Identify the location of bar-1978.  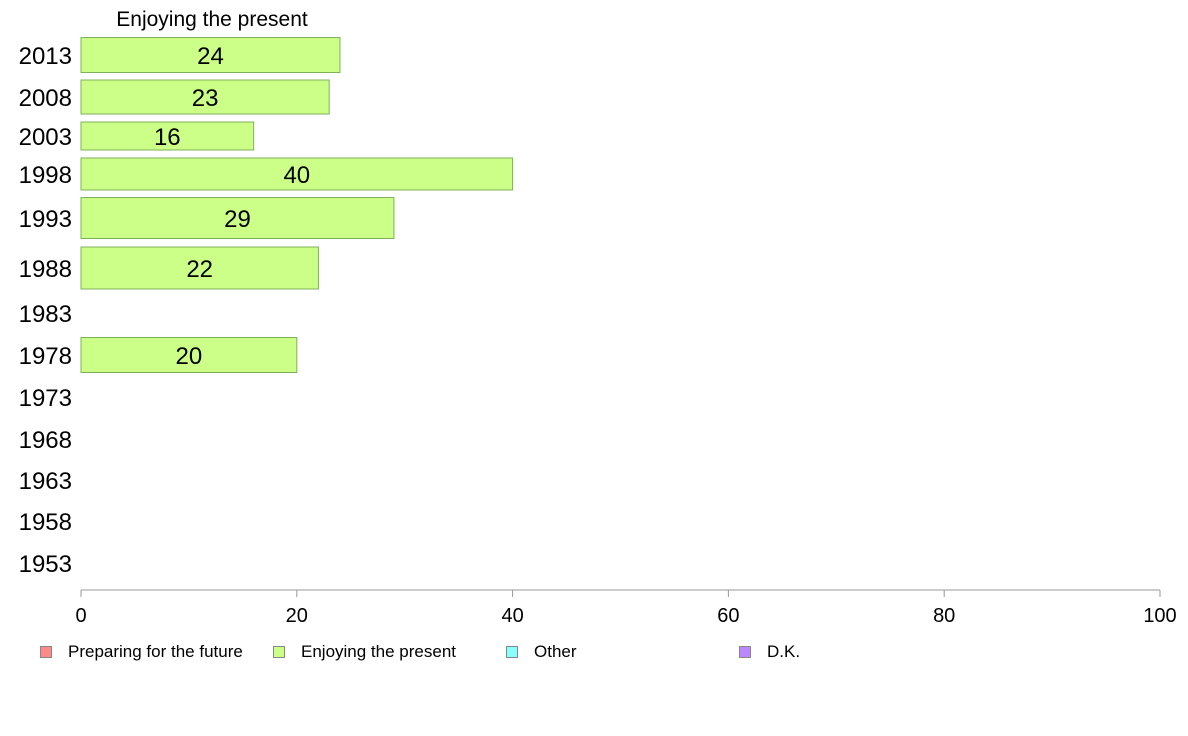
(189, 355).